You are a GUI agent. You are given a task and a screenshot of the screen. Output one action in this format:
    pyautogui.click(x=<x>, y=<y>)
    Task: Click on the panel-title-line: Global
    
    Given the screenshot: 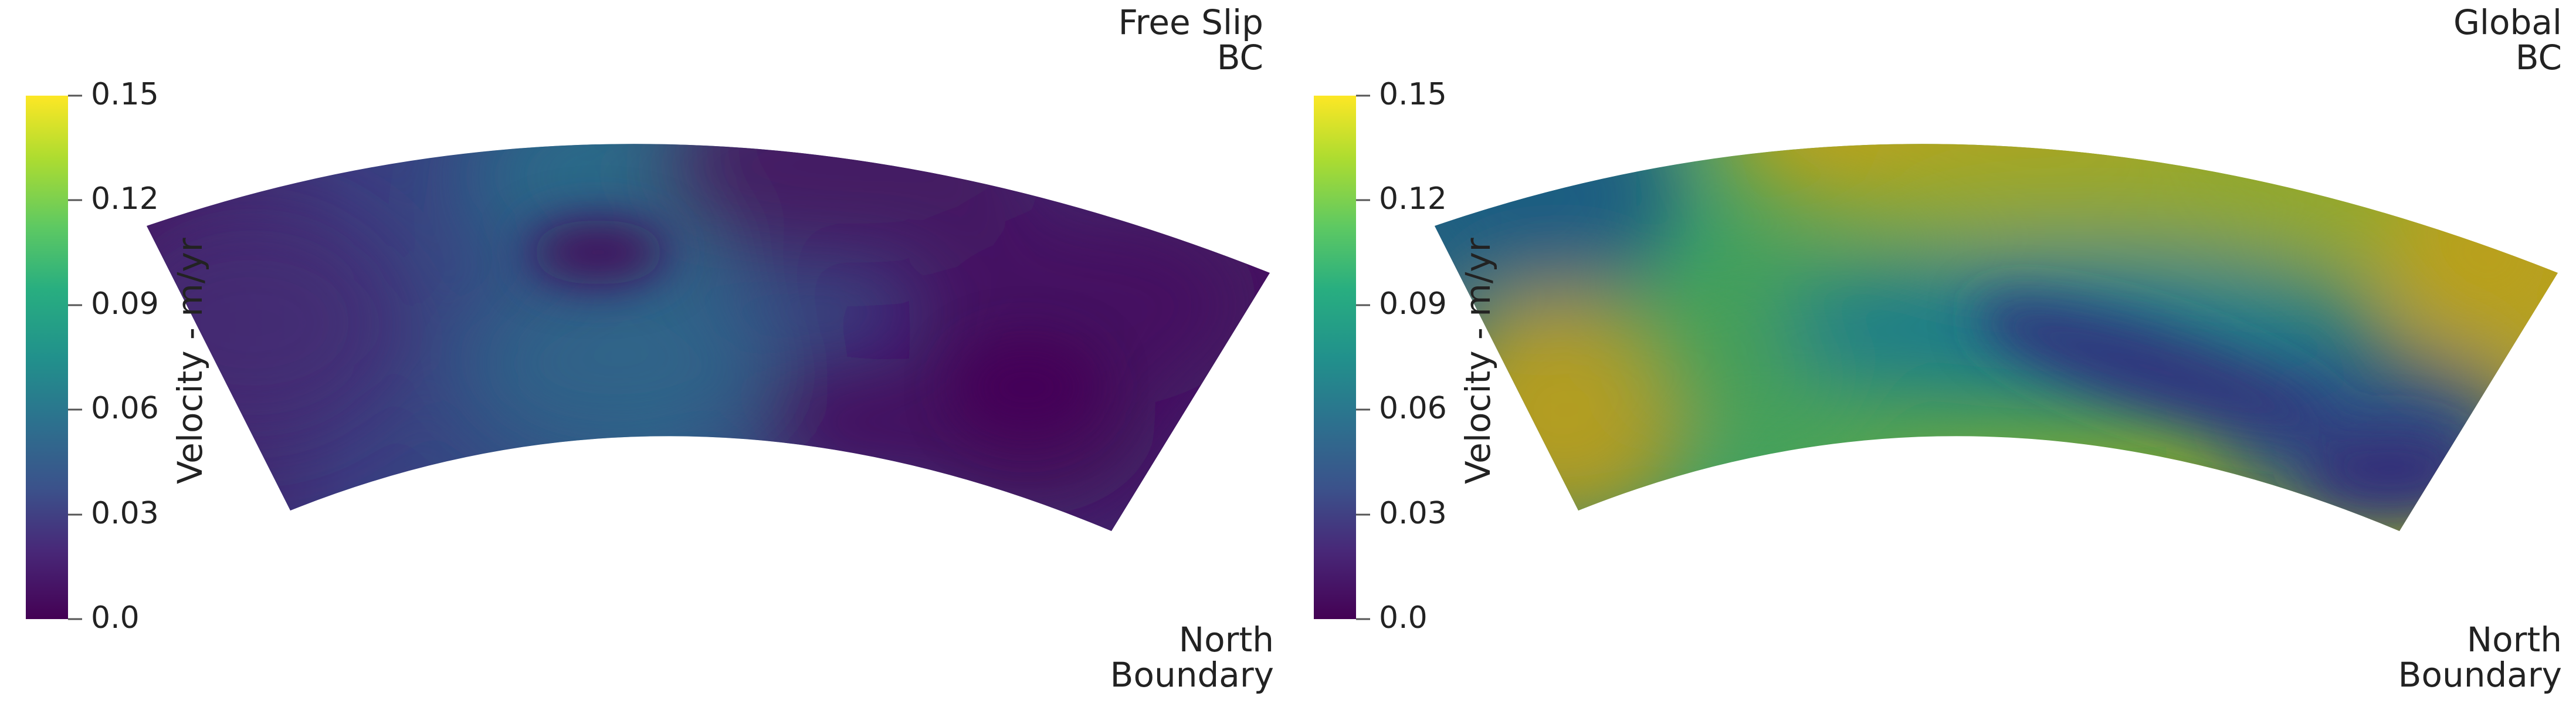 What is the action you would take?
    pyautogui.click(x=2507, y=22)
    